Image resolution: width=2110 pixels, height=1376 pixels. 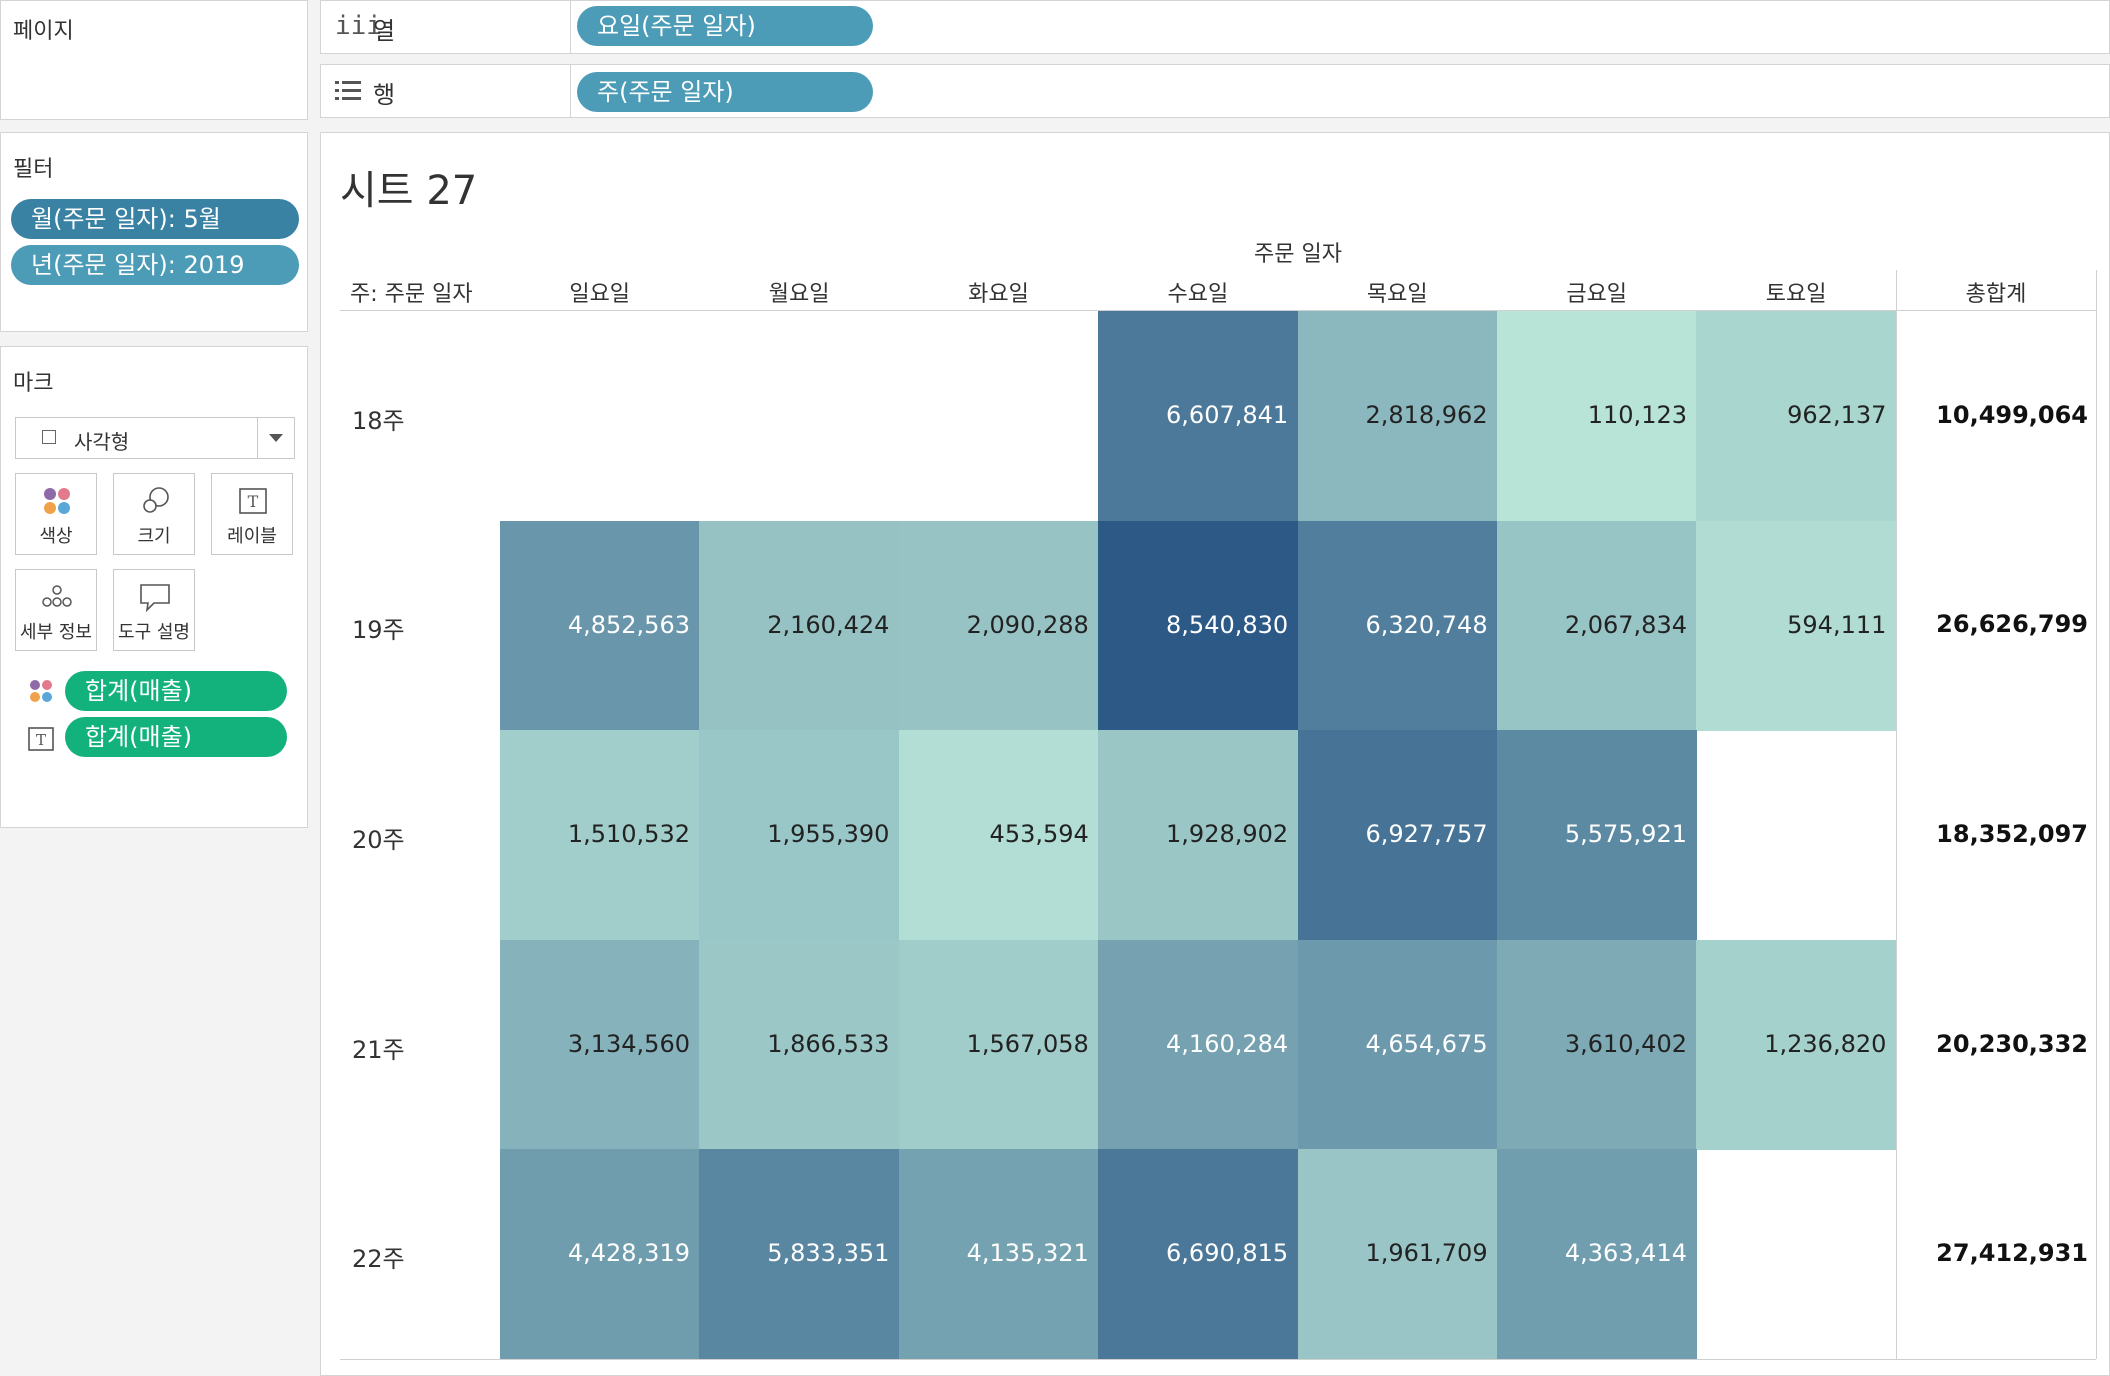 I want to click on day-header: 수요일, so click(x=1198, y=294).